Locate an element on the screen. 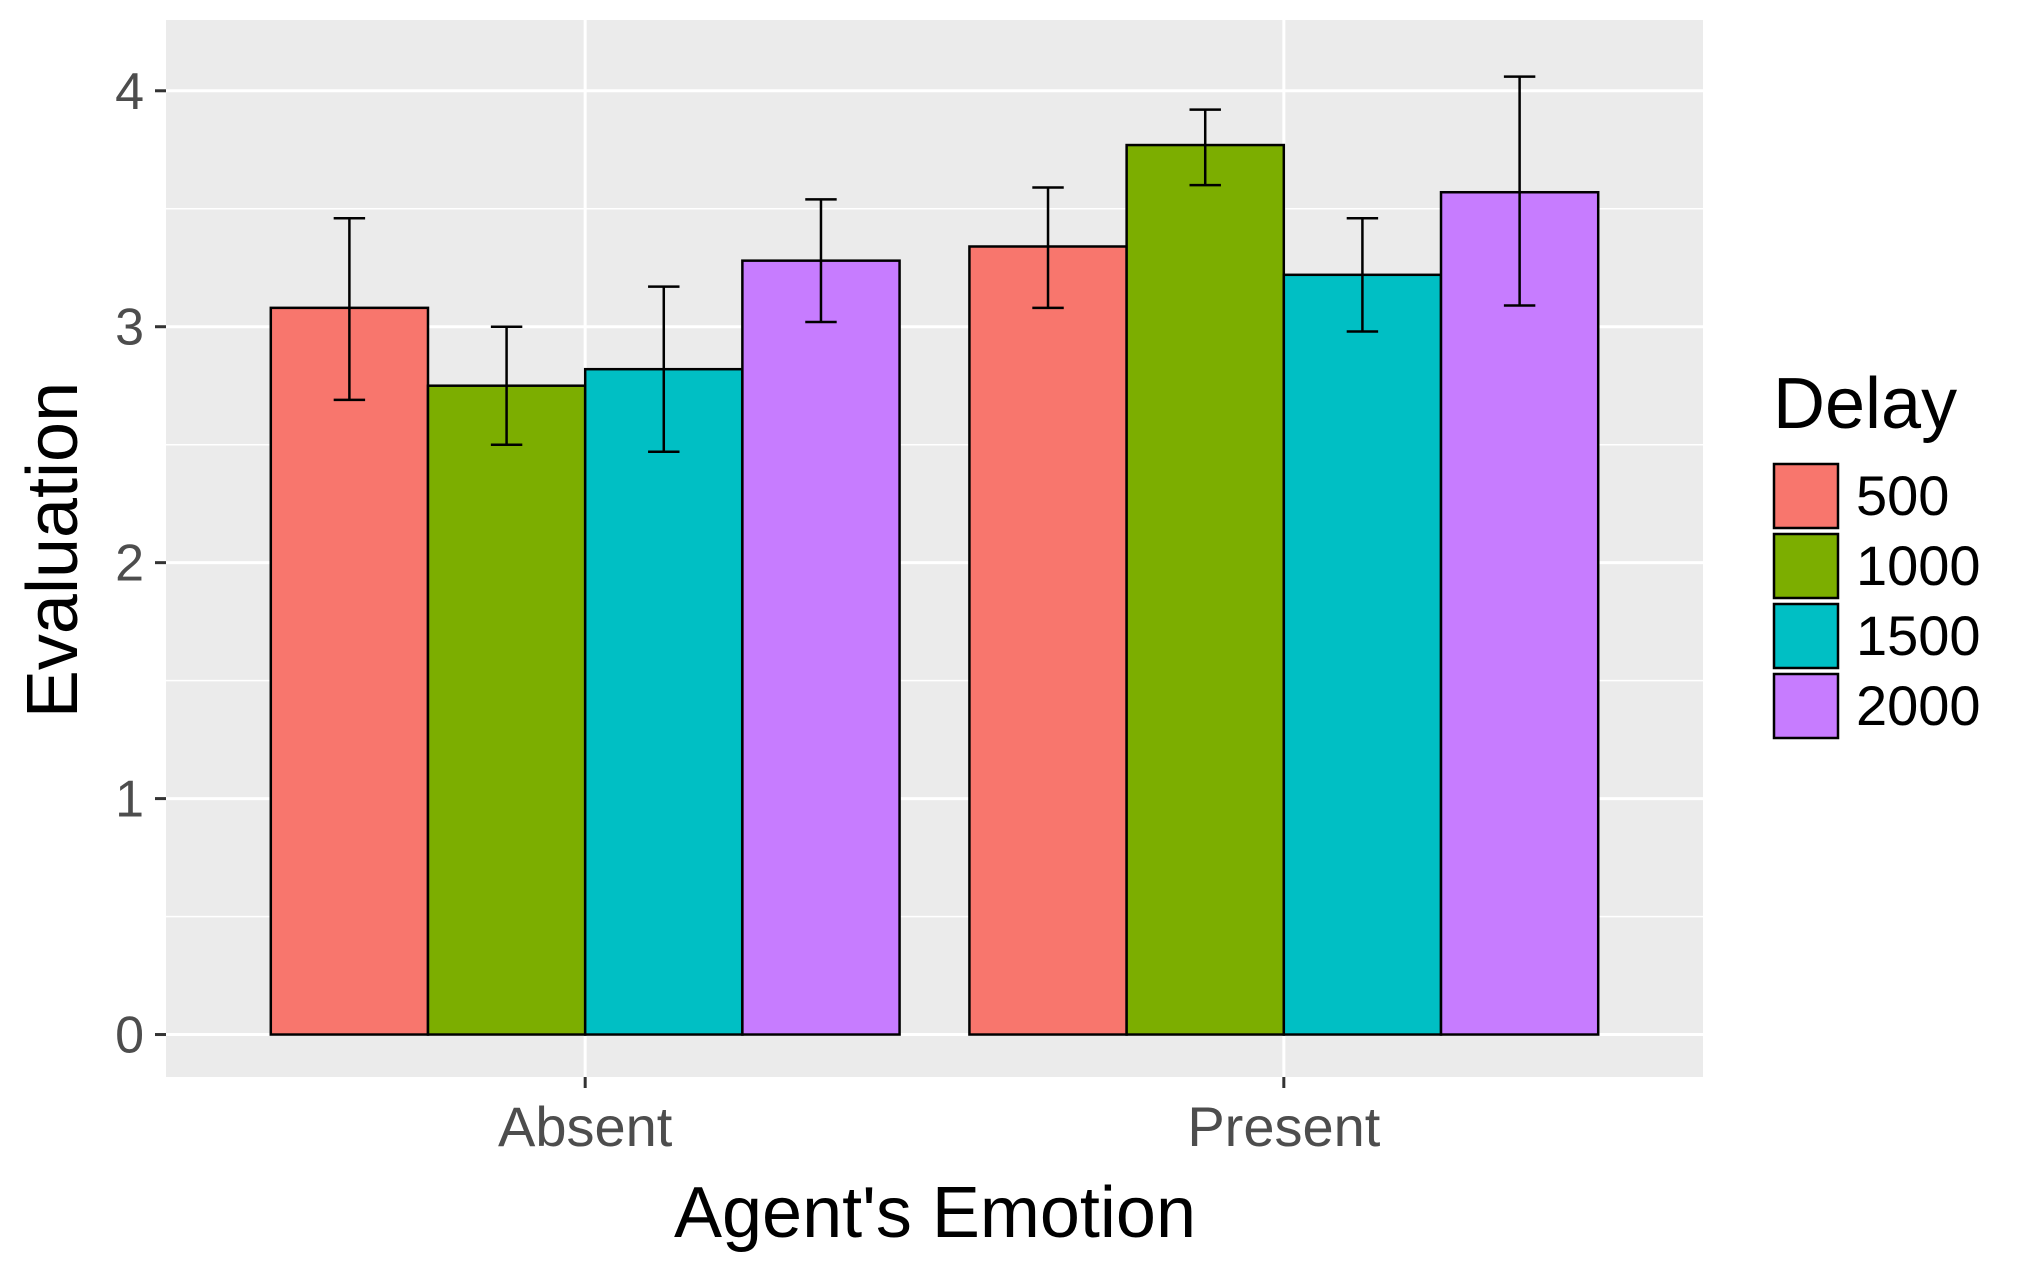 This screenshot has width=2029, height=1273. legend-title: Delay is located at coordinates (1865, 404).